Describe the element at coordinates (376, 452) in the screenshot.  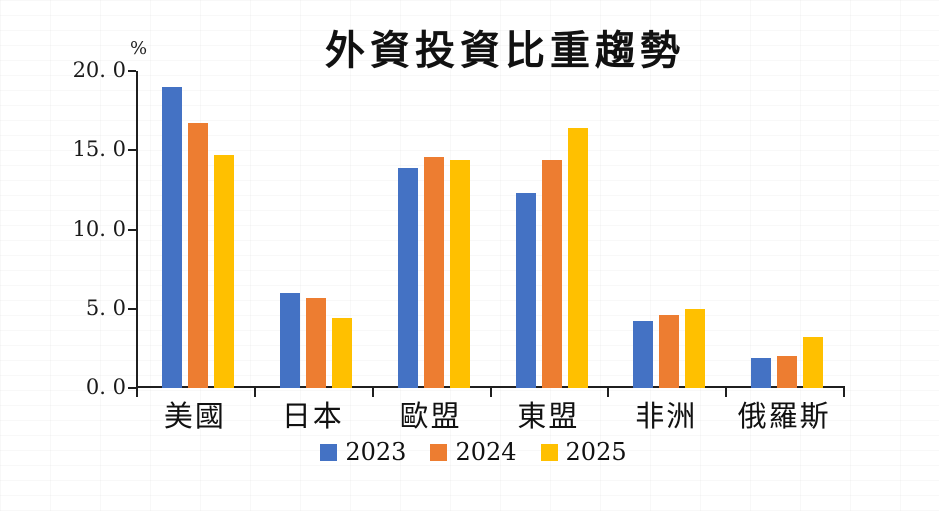
I see `legend-label-2023: 2023` at that location.